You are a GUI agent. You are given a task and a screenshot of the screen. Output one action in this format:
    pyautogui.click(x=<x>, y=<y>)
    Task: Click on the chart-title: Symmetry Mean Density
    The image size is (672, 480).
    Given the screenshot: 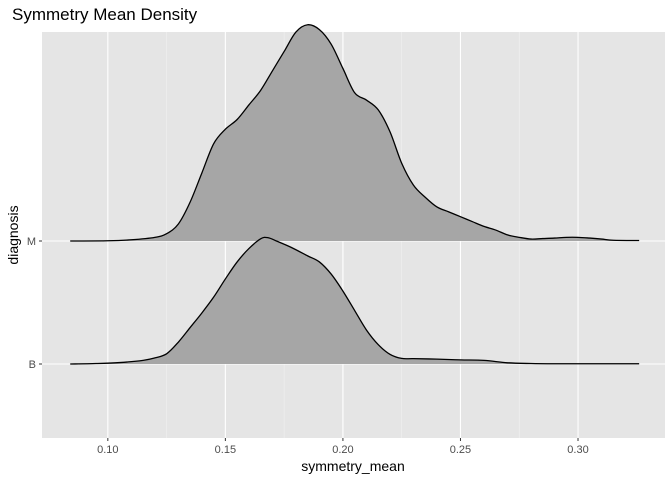 What is the action you would take?
    pyautogui.click(x=105, y=14)
    